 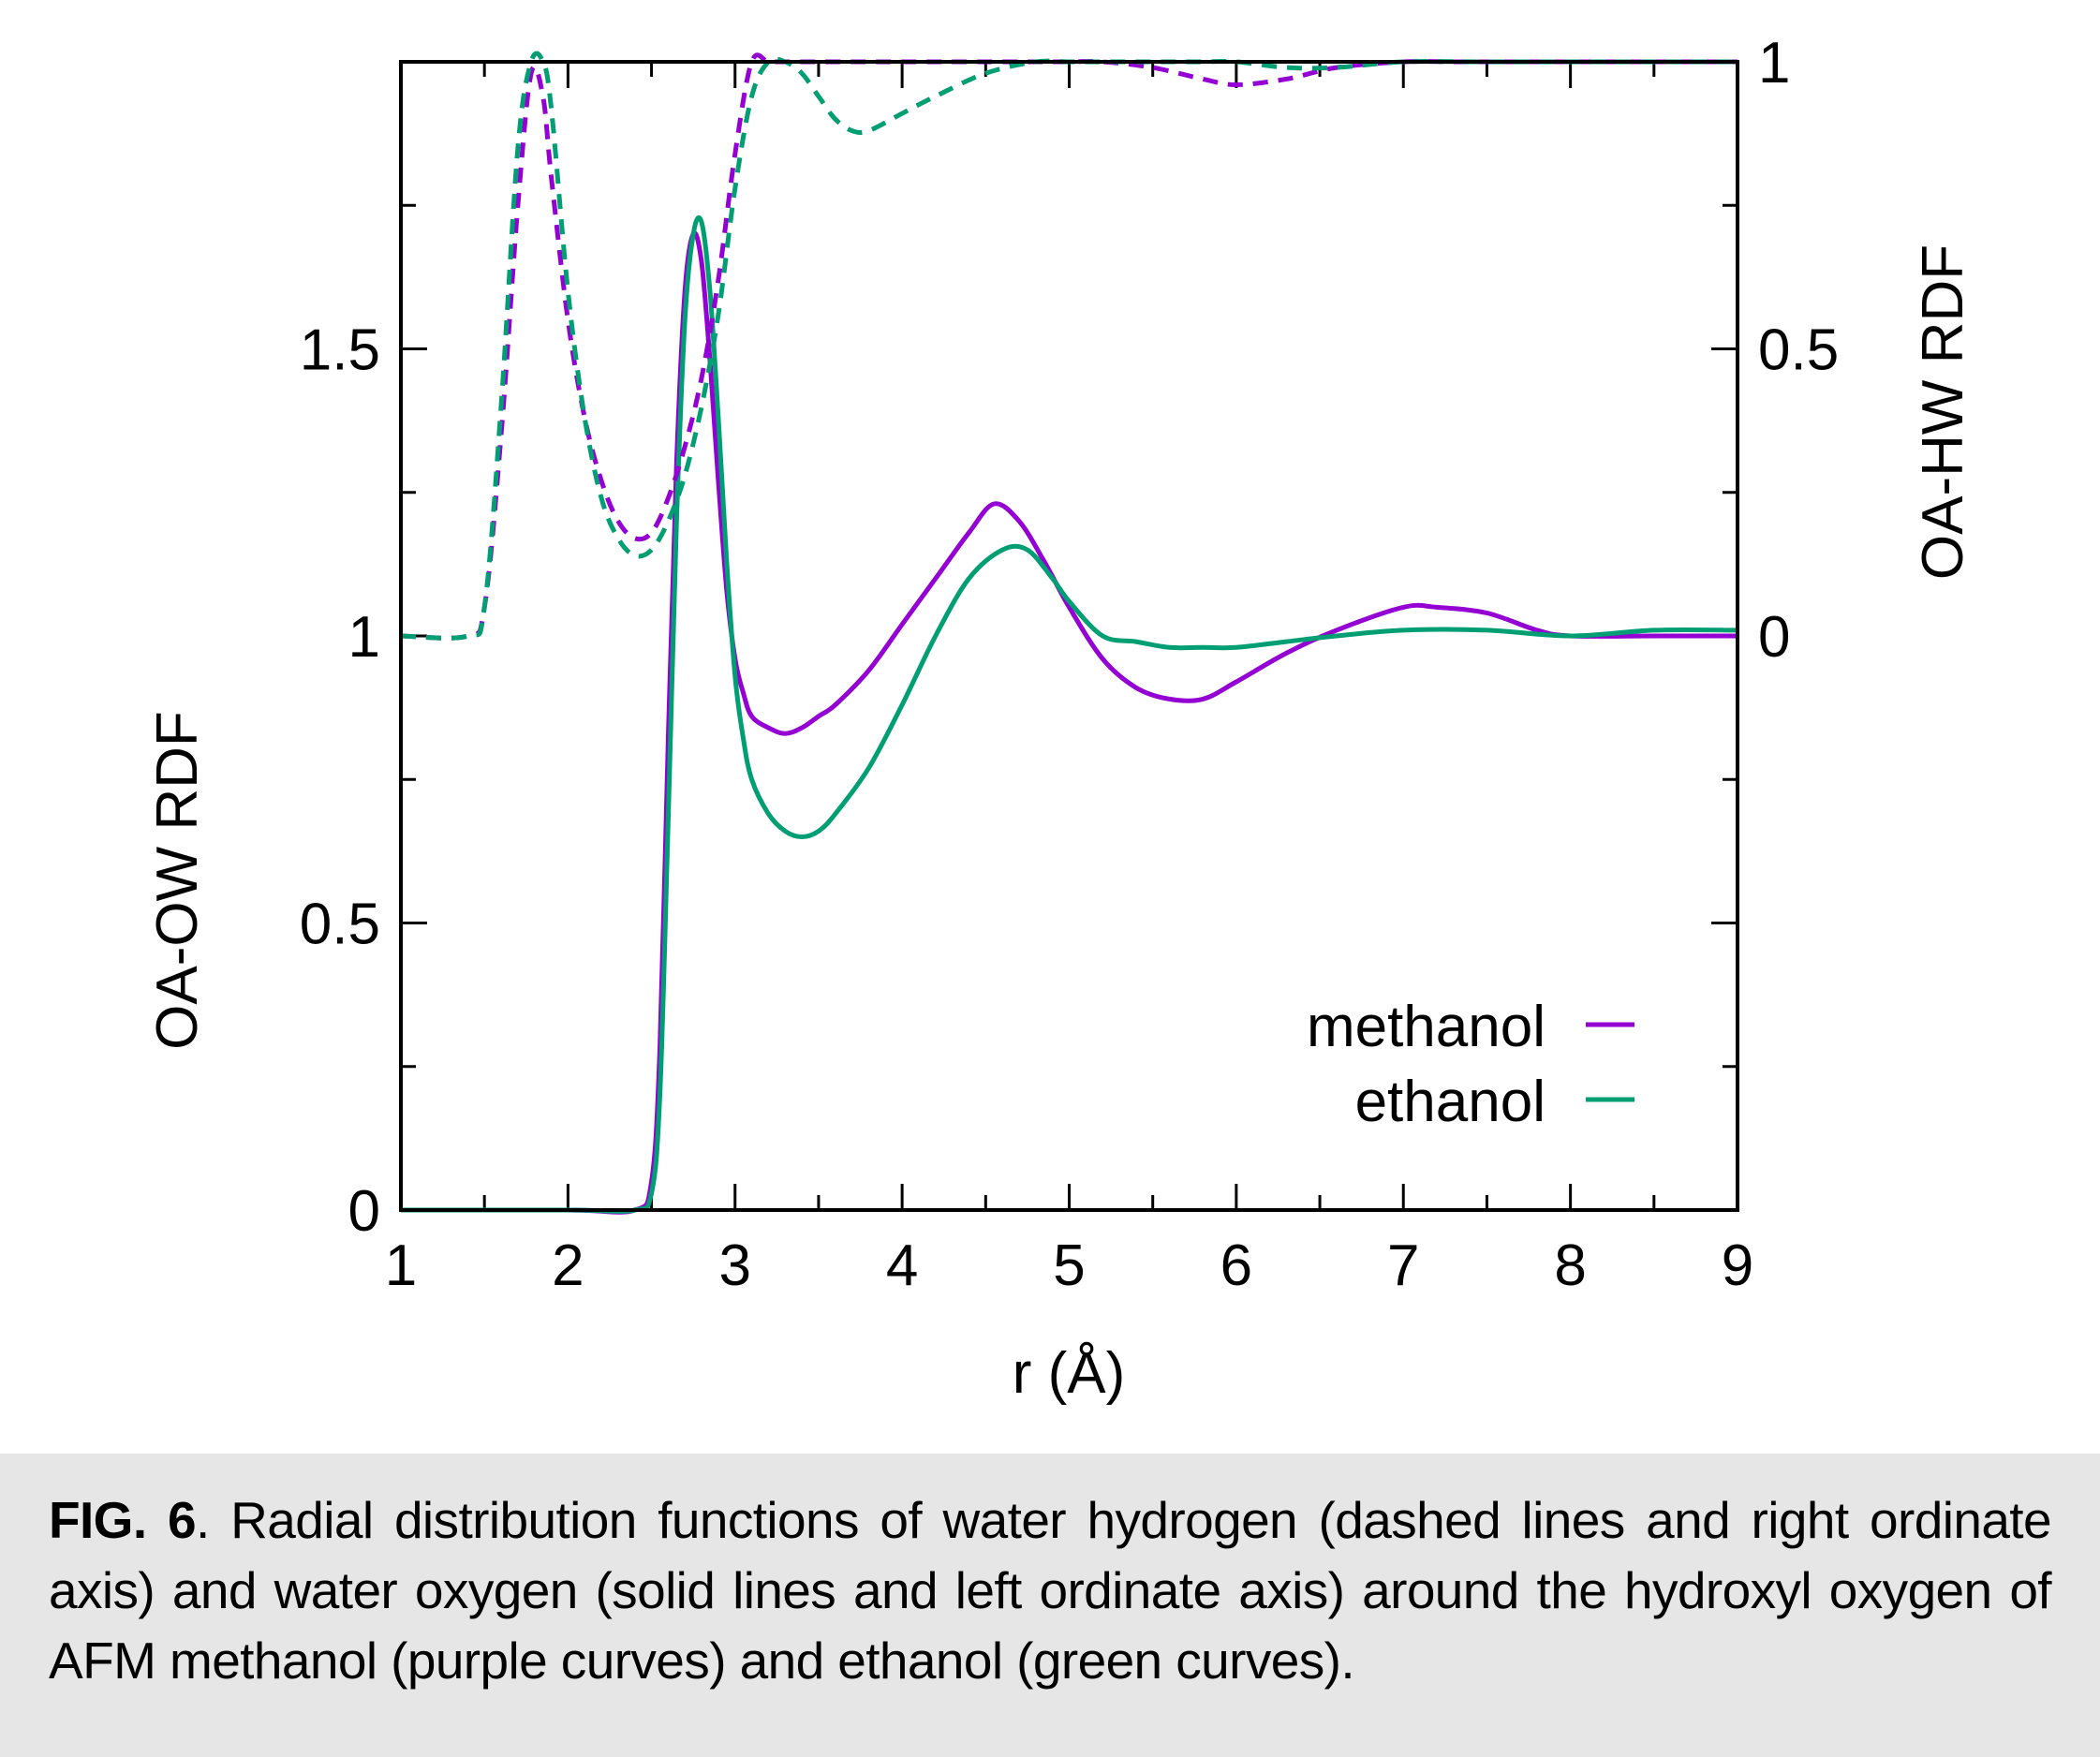 What do you see at coordinates (178, 880) in the screenshot?
I see `left-y-axis-label: OA-OW RDF` at bounding box center [178, 880].